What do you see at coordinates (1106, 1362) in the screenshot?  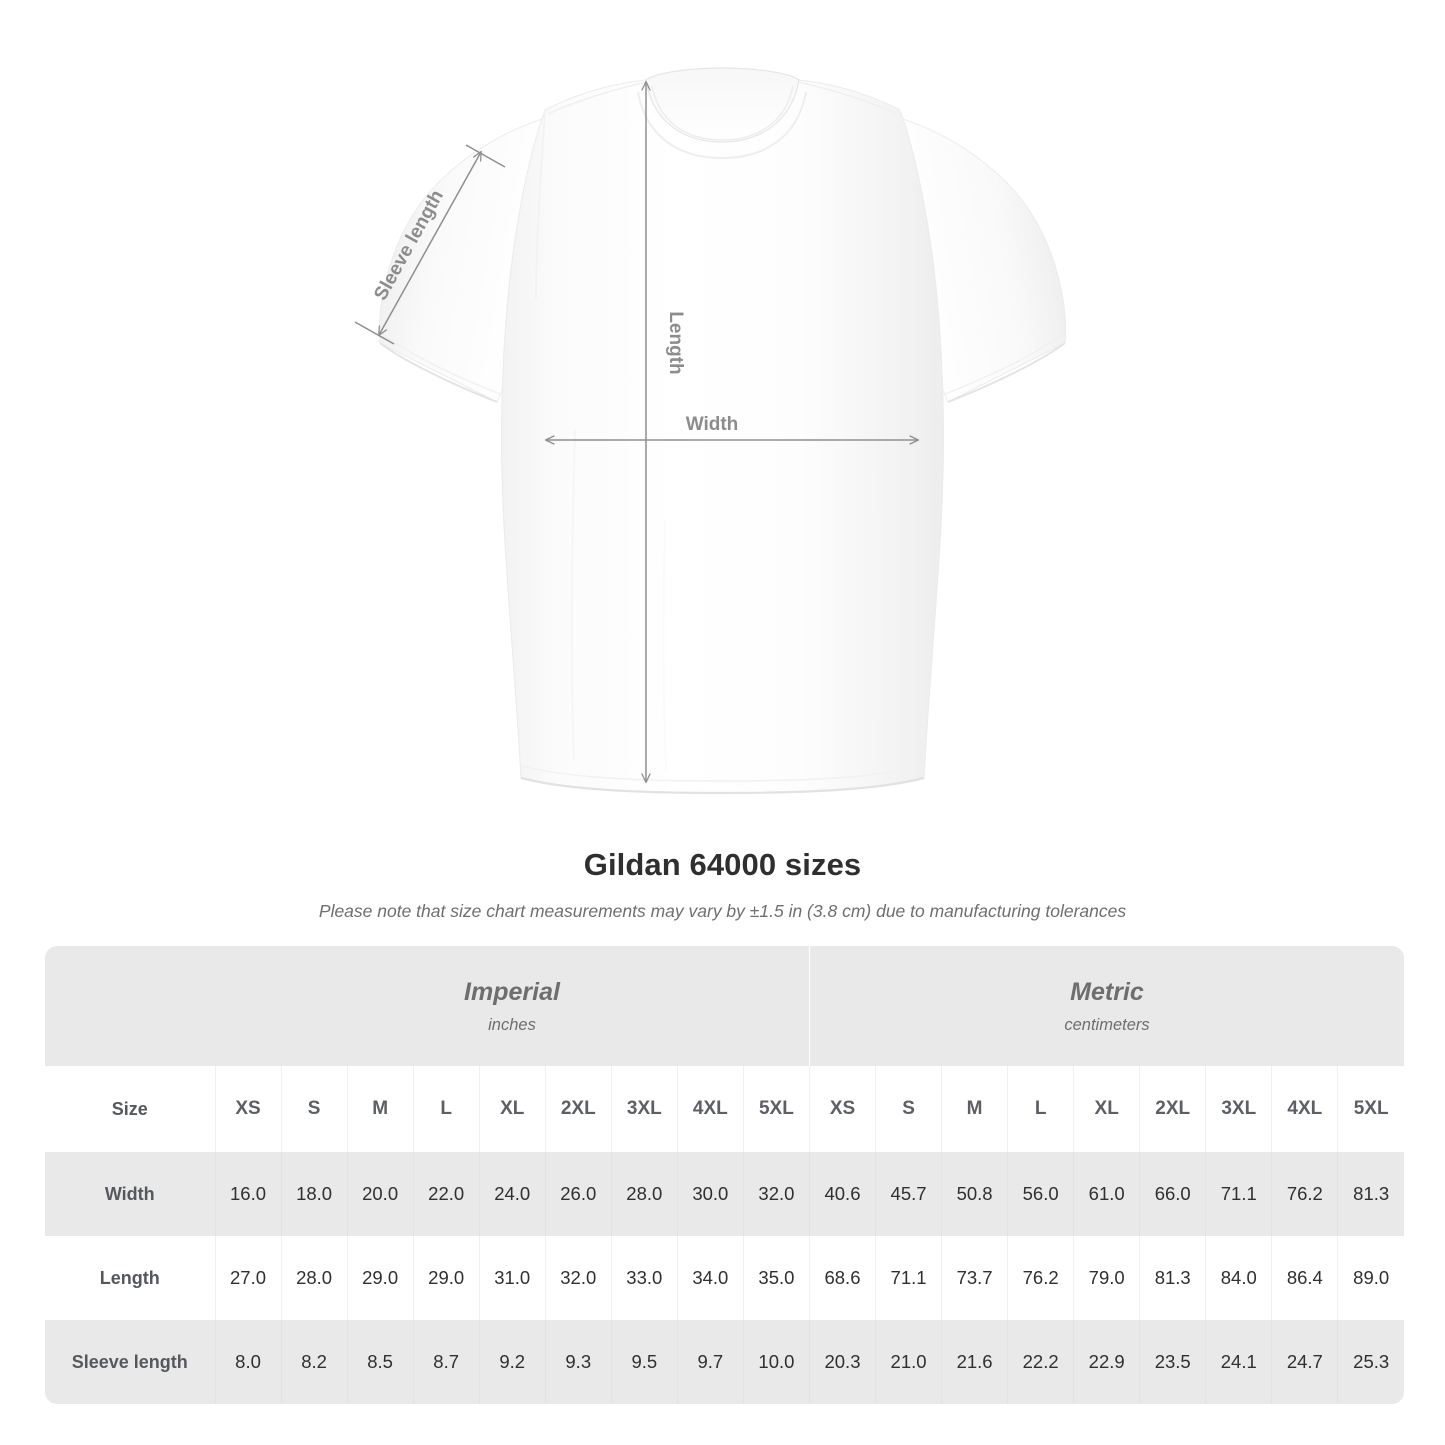 I see `cell-sleeve-length-metric-xl: 22.9` at bounding box center [1106, 1362].